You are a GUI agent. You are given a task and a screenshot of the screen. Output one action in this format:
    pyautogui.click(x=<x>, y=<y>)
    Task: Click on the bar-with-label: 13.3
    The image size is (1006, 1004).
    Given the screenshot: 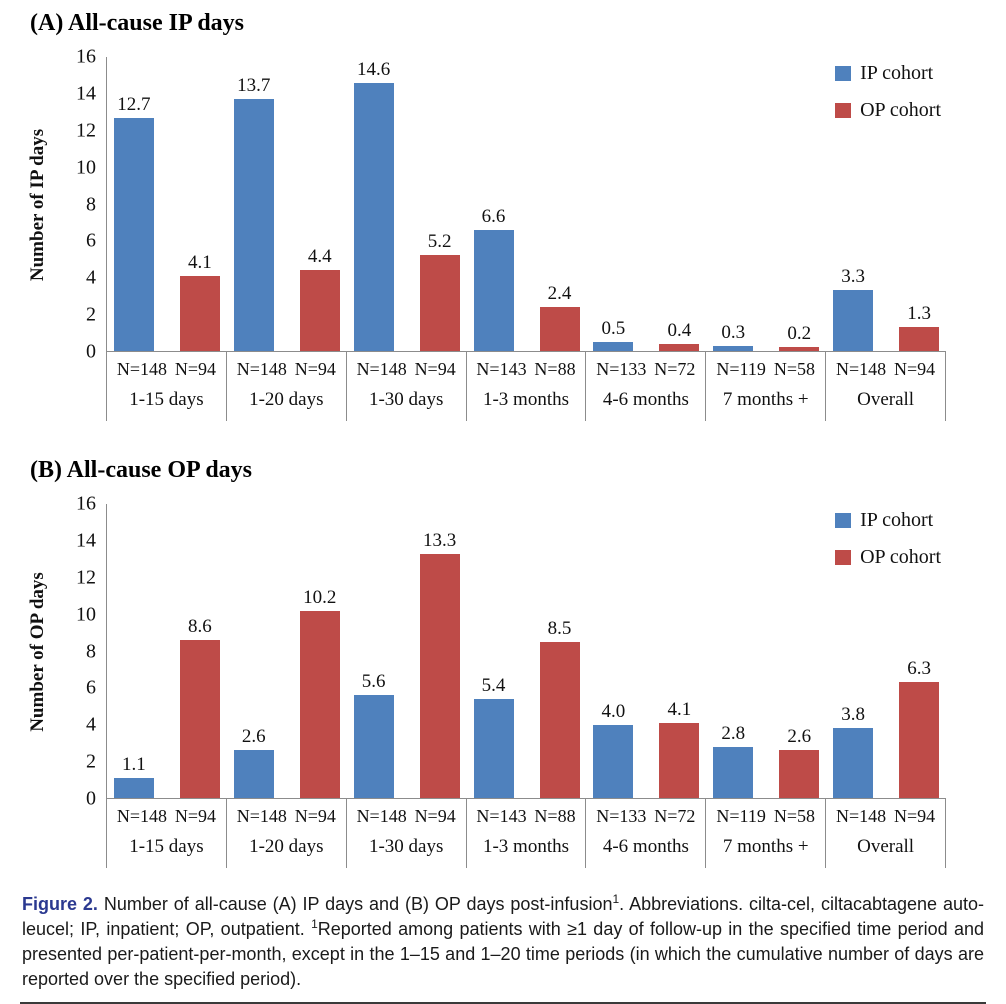 What is the action you would take?
    pyautogui.click(x=439, y=651)
    